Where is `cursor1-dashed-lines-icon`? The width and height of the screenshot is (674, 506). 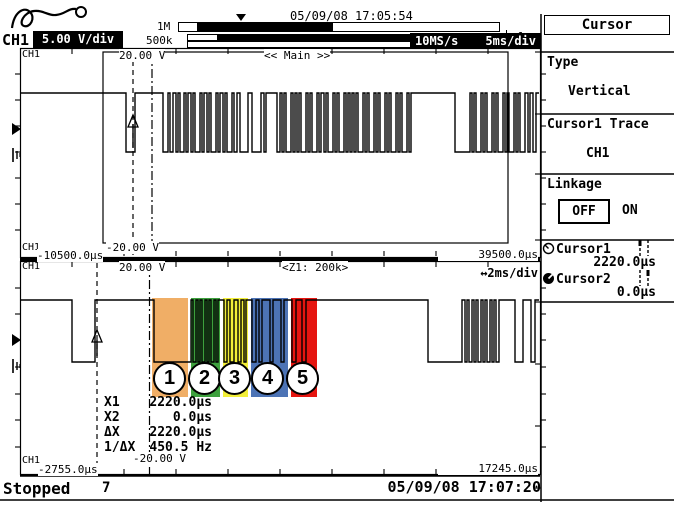 cursor1-dashed-lines-icon is located at coordinates (643, 248).